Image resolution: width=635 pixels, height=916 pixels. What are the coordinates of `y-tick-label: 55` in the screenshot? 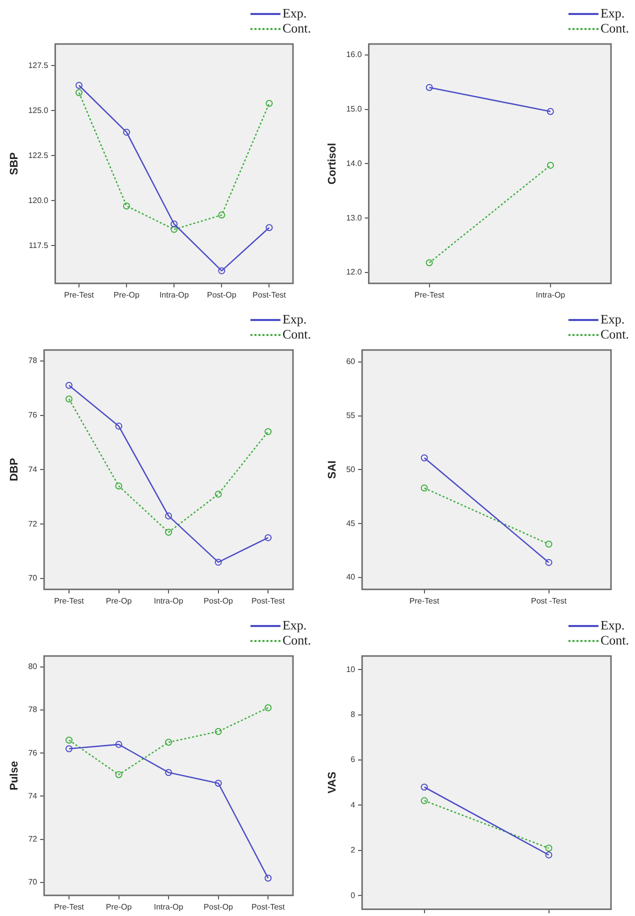 It's located at (351, 415).